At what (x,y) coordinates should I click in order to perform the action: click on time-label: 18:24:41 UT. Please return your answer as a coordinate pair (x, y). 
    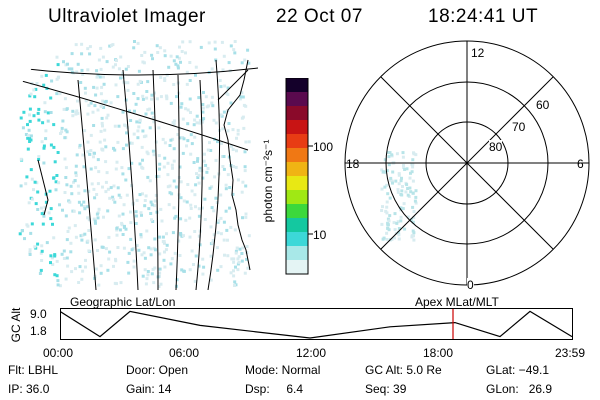
    Looking at the image, I should click on (483, 16).